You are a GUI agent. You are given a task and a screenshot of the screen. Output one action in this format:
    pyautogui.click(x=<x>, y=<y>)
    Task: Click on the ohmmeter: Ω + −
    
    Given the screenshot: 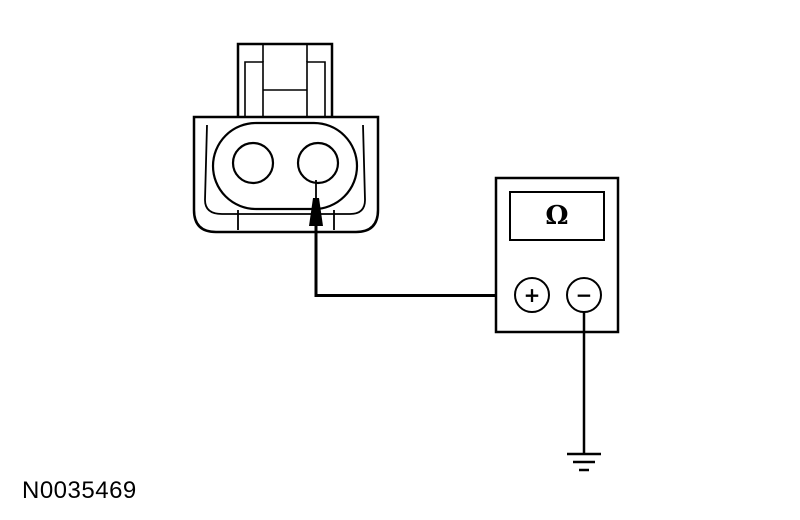 What is the action you would take?
    pyautogui.click(x=557, y=255)
    